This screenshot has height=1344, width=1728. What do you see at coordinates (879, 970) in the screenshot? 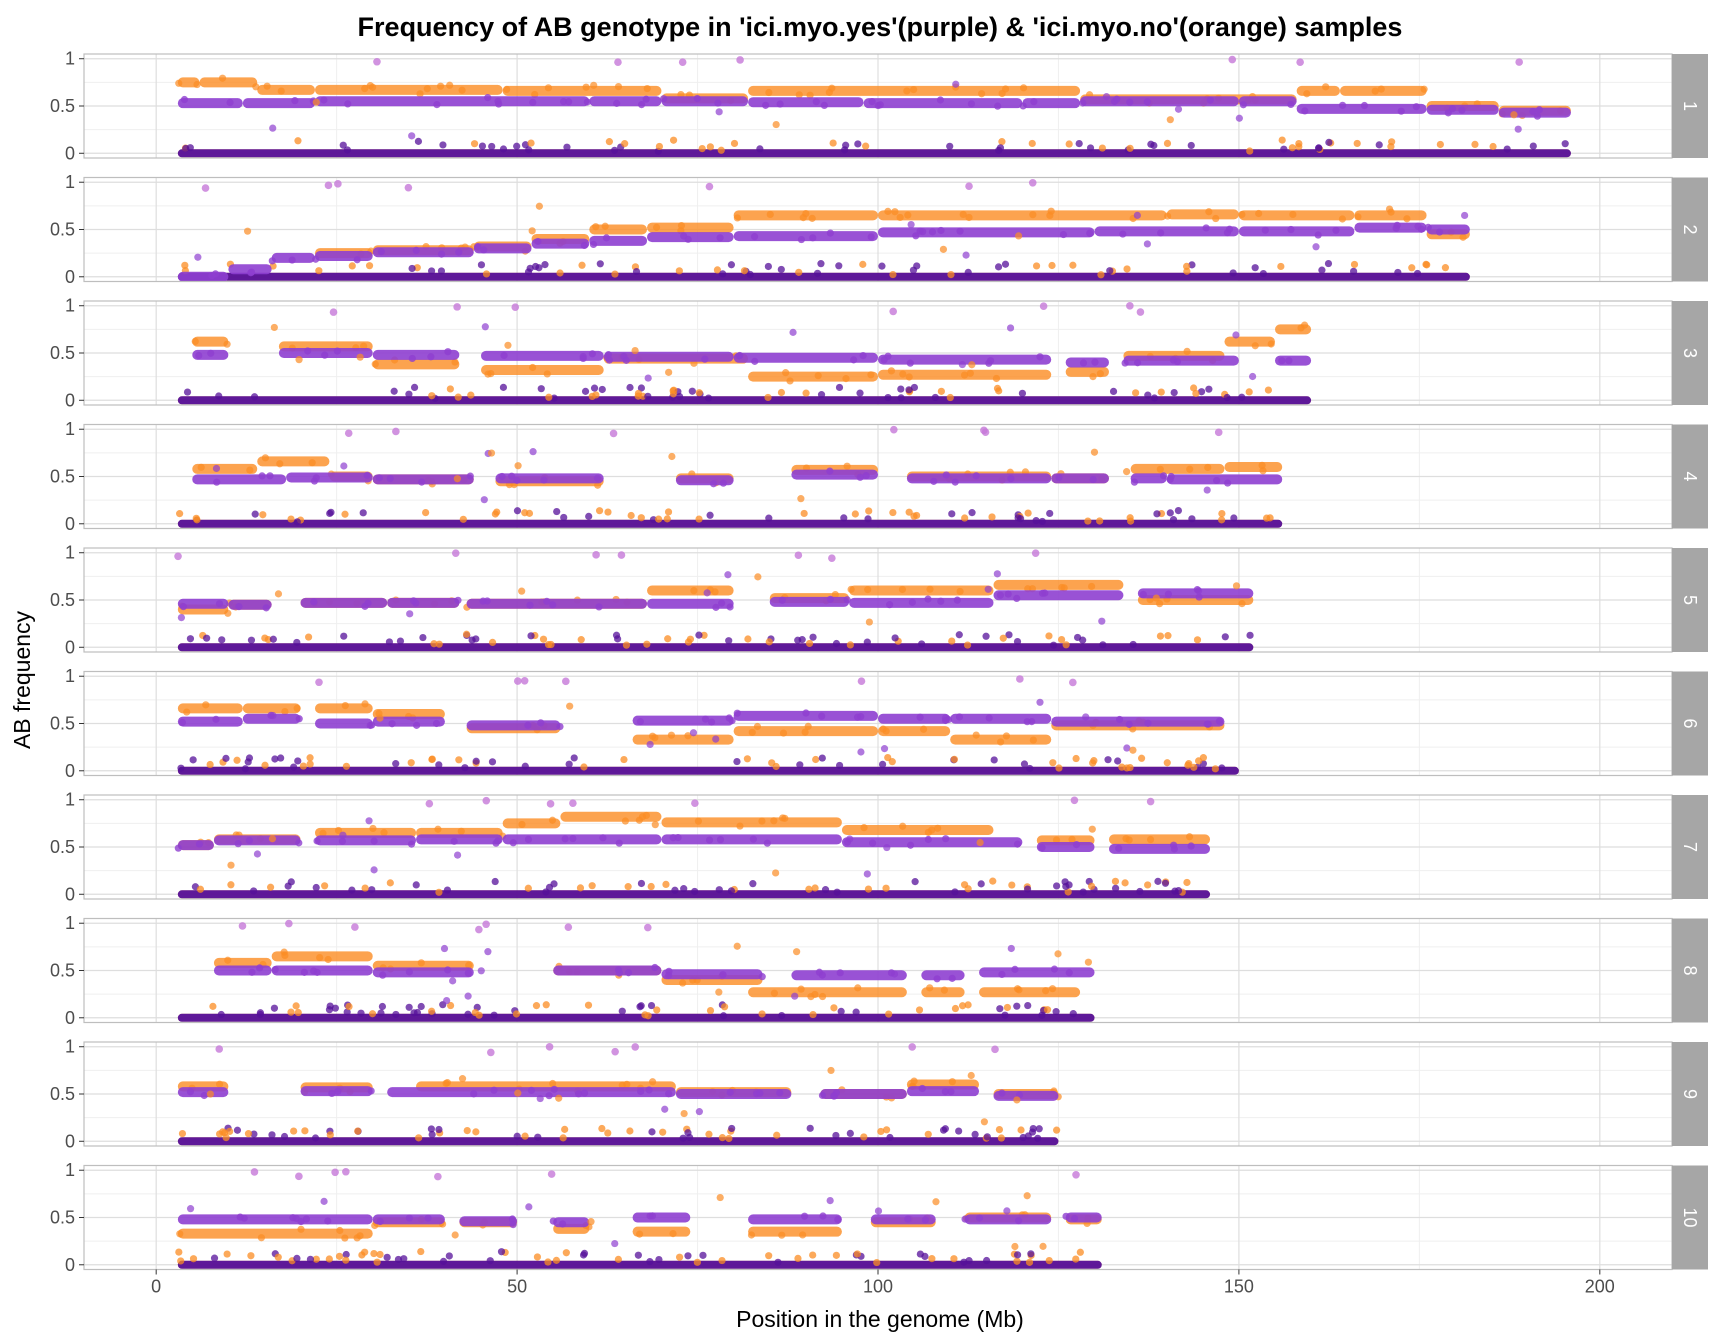
I see `facet-panel-8: 800.51` at bounding box center [879, 970].